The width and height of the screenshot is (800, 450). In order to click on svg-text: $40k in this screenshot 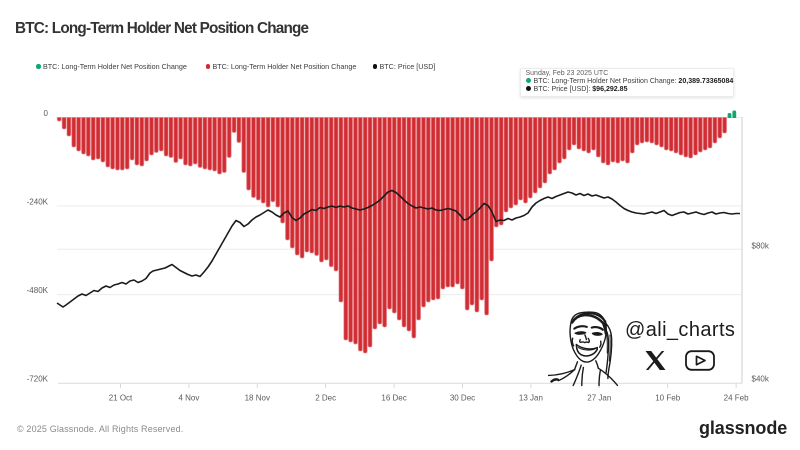, I will do `click(761, 379)`.